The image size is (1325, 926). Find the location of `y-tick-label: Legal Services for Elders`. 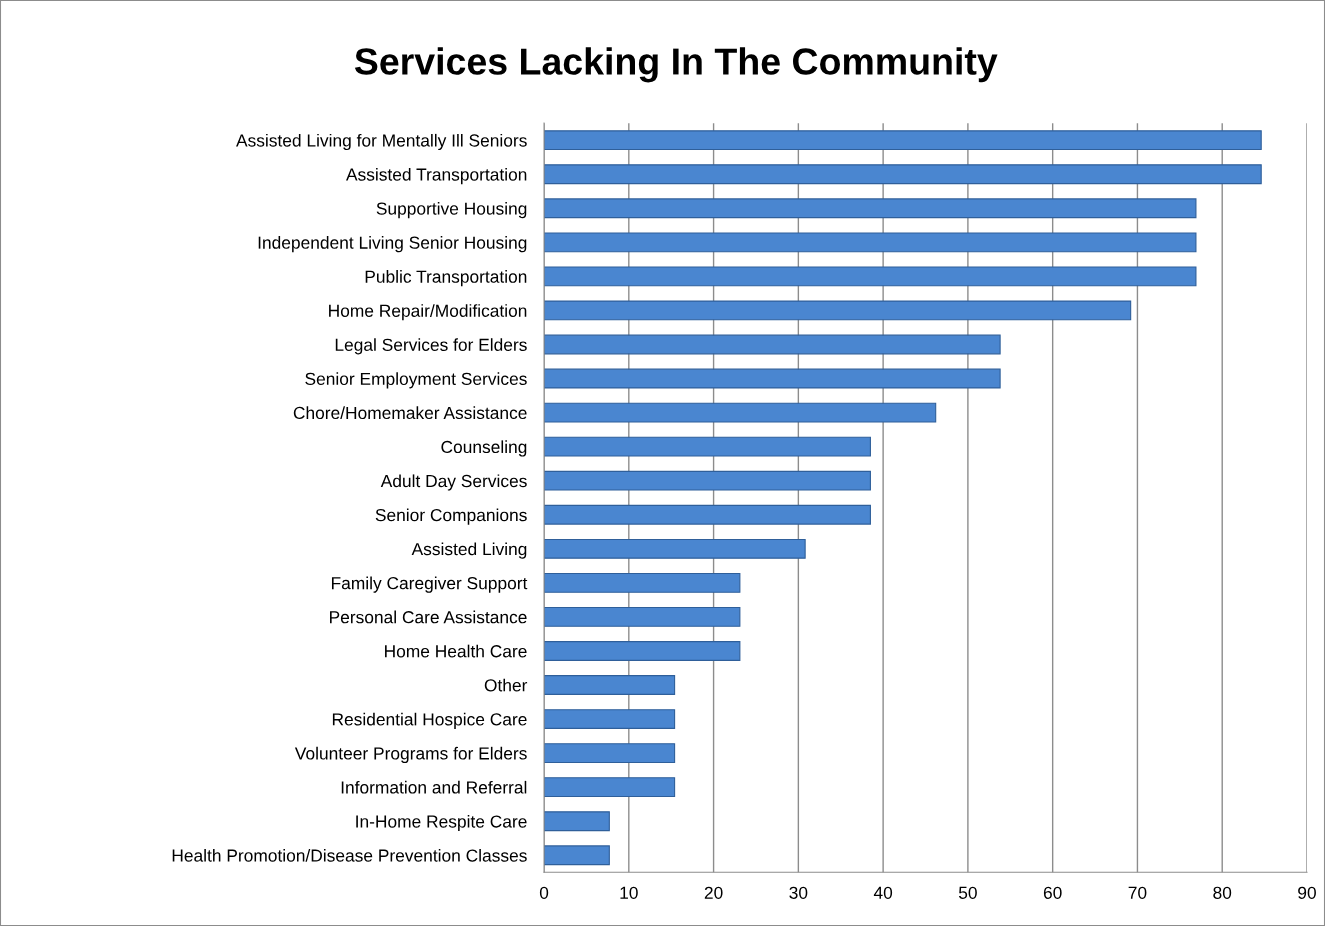

y-tick-label: Legal Services for Elders is located at coordinates (431, 346).